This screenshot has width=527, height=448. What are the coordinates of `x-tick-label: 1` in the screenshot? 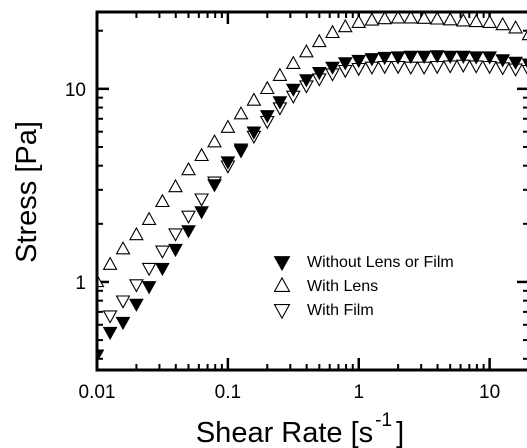 It's located at (358, 392).